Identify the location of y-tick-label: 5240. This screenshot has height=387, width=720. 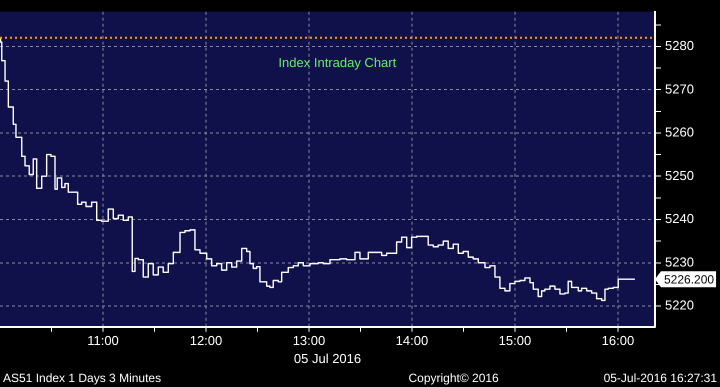
(679, 218).